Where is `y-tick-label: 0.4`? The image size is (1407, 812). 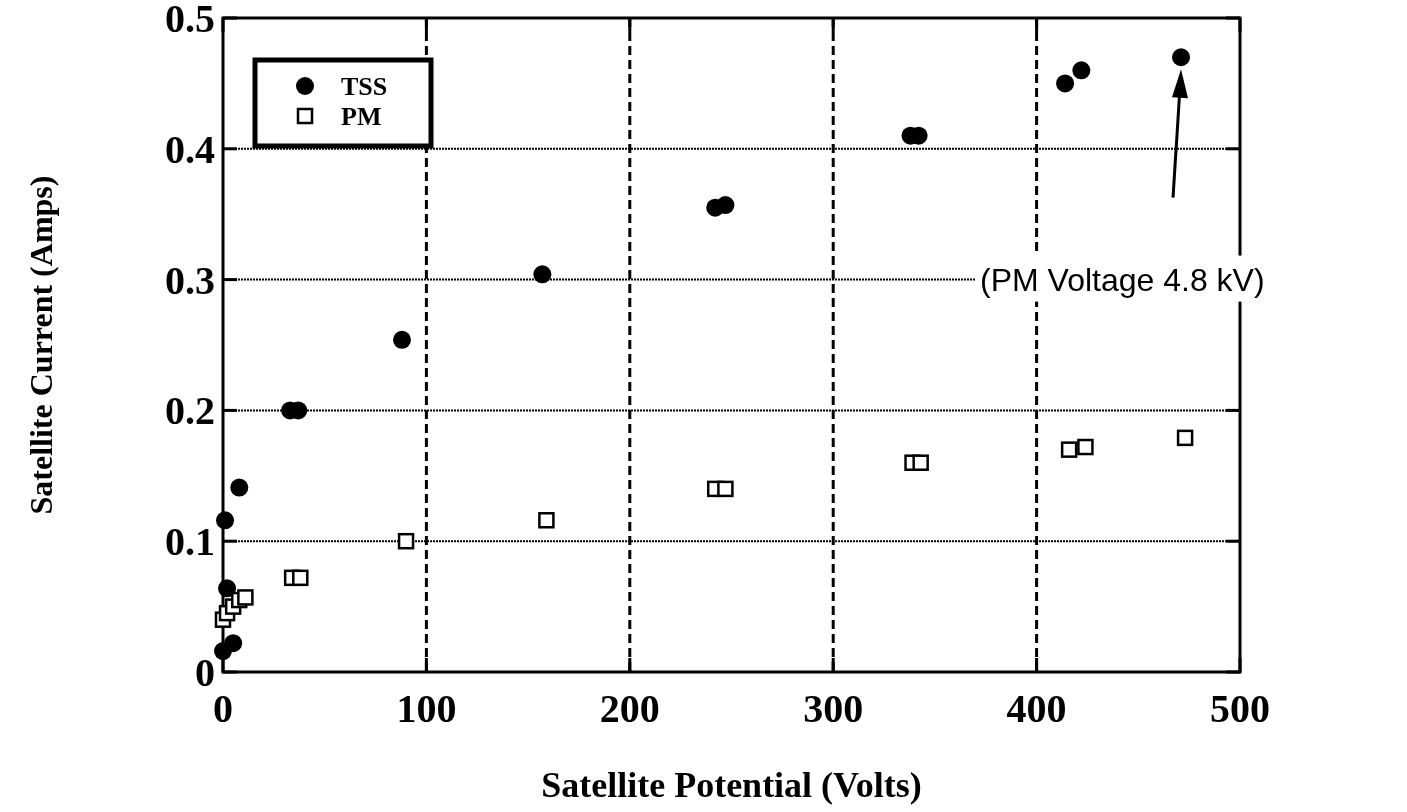 y-tick-label: 0.4 is located at coordinates (190, 149).